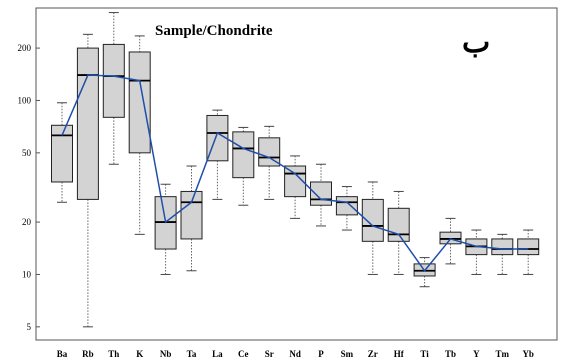 This screenshot has width=566, height=363. Describe the element at coordinates (476, 42) in the screenshot. I see `panel-label: ب` at that location.